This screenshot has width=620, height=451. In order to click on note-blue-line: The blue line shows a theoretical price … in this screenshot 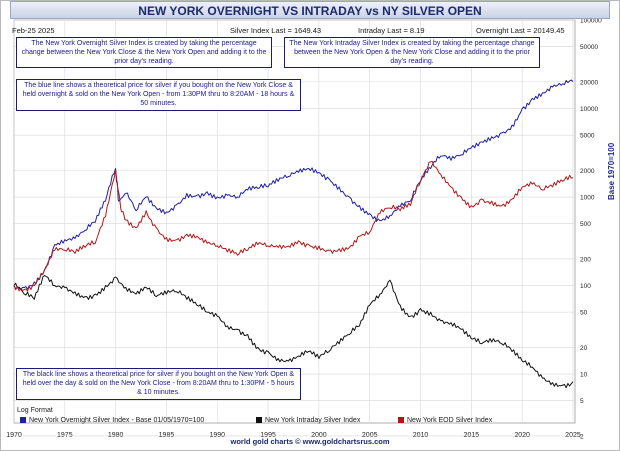, I will do `click(158, 95)`.